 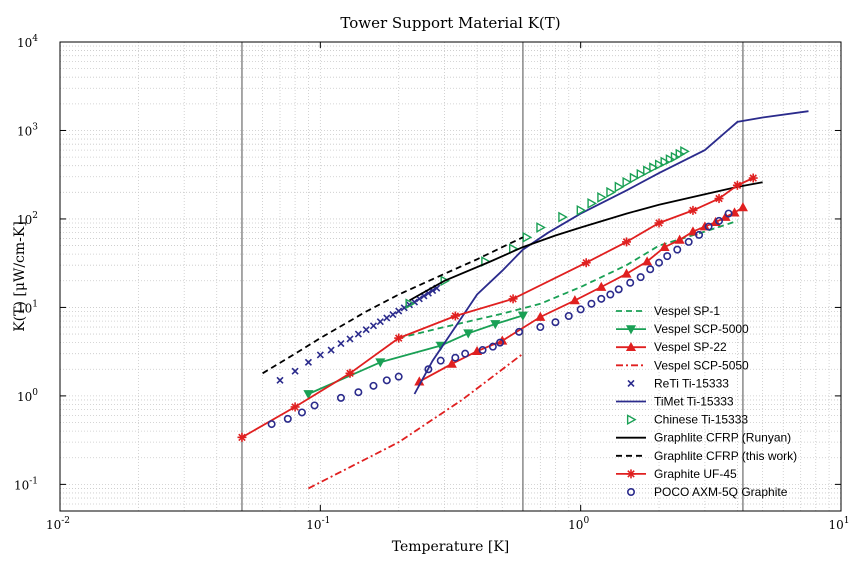 What do you see at coordinates (27, 130) in the screenshot?
I see `y-tick-label: 10³` at bounding box center [27, 130].